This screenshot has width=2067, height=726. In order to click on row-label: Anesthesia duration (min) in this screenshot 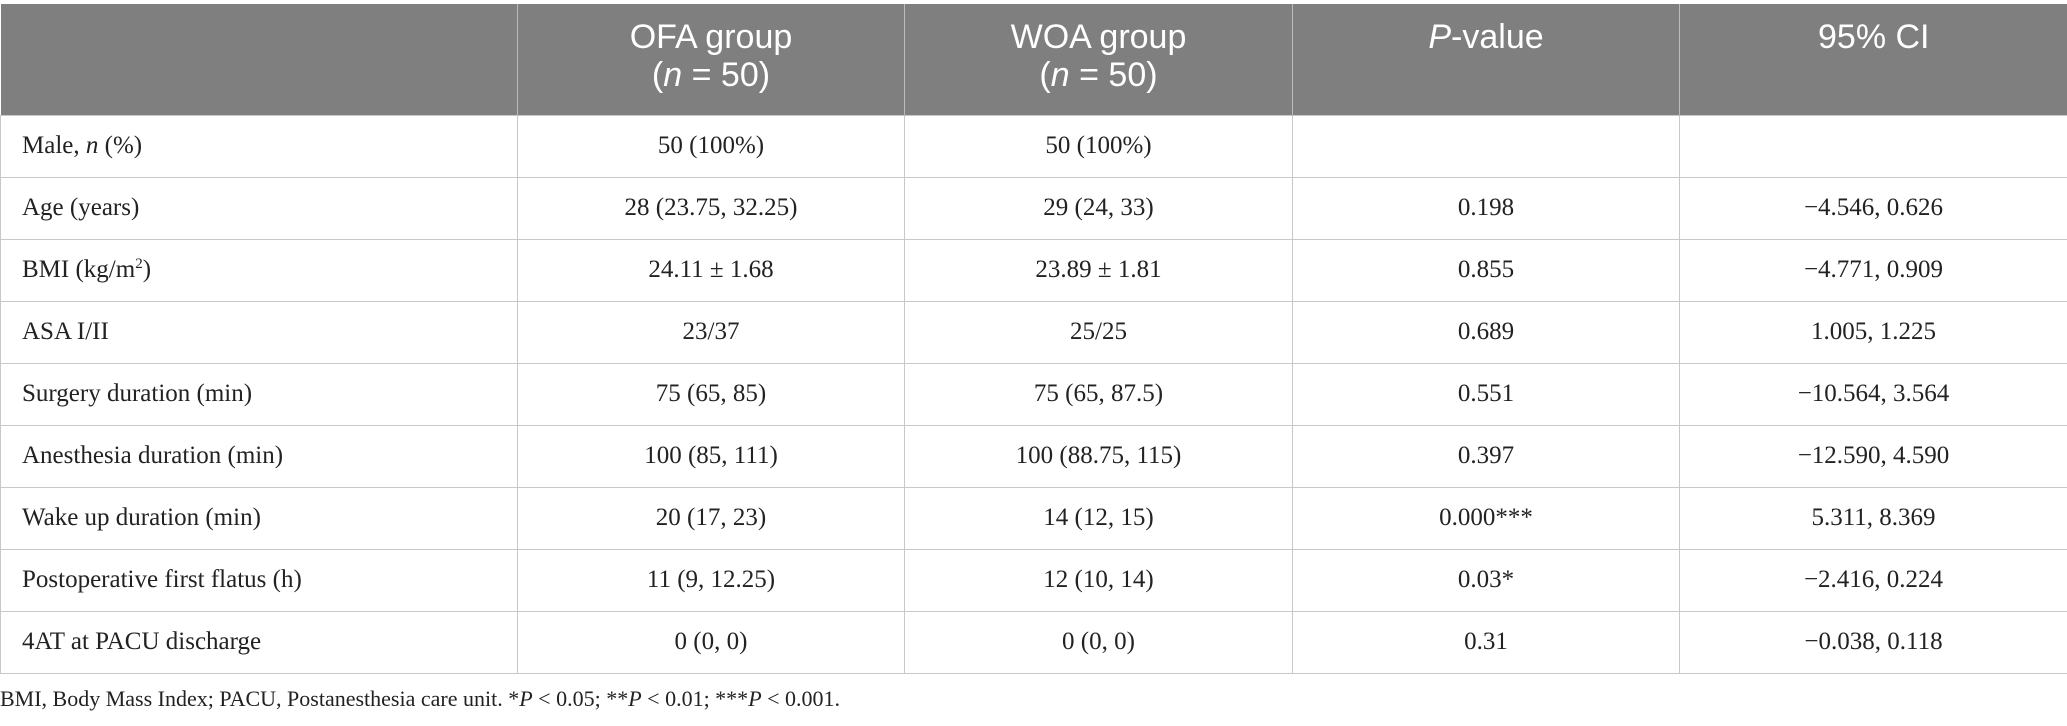, I will do `click(259, 456)`.